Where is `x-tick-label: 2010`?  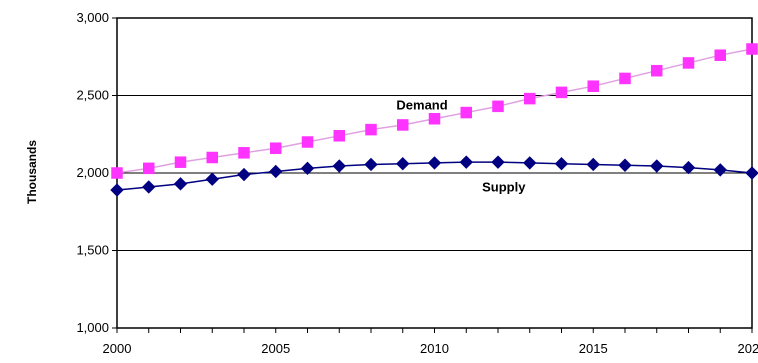
x-tick-label: 2010 is located at coordinates (434, 348).